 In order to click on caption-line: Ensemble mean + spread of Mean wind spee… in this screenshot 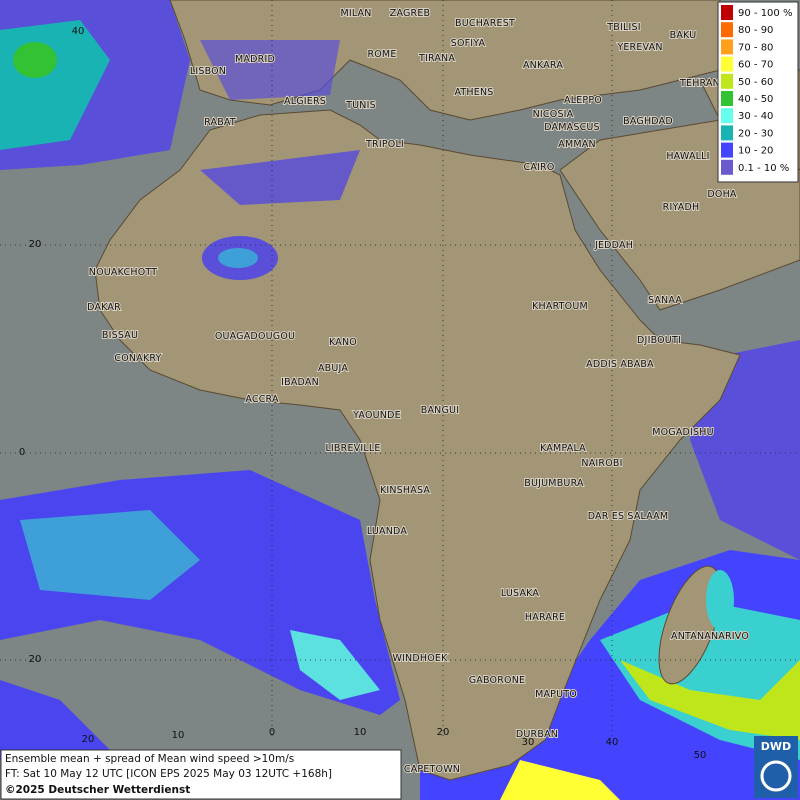, I will do `click(149, 759)`.